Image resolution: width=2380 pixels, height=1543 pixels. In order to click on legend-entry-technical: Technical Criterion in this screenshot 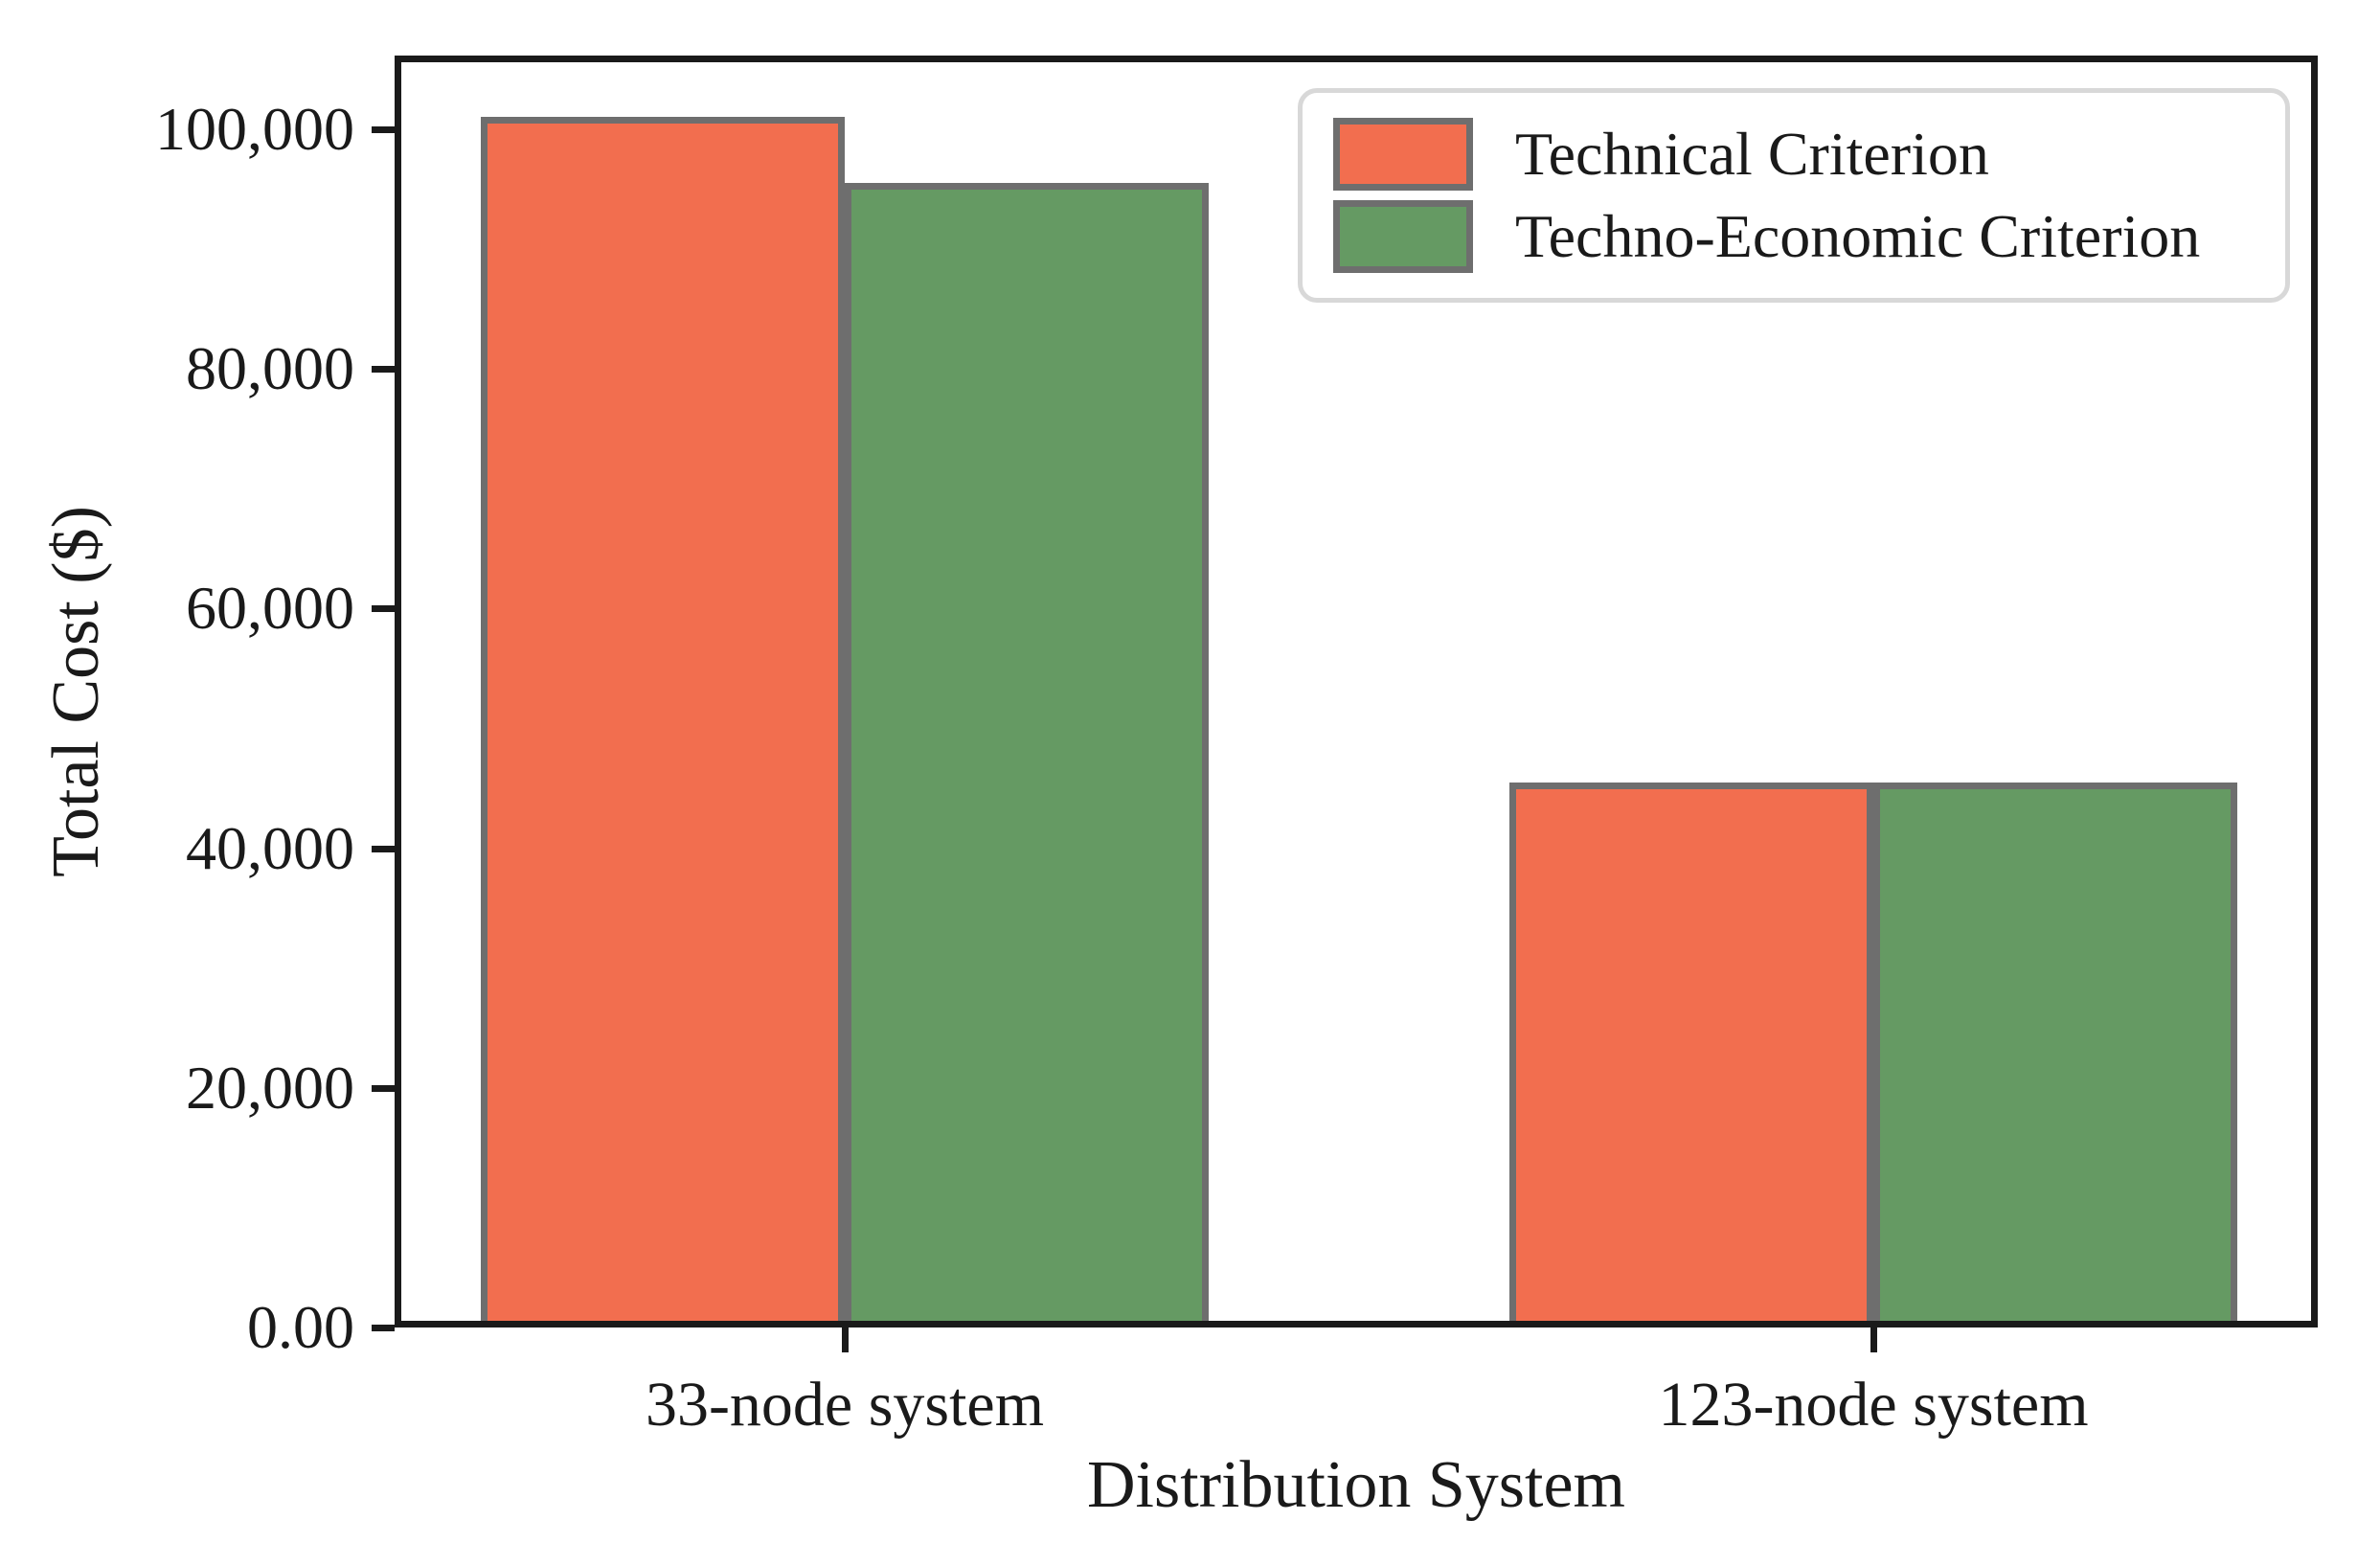, I will do `click(1794, 154)`.